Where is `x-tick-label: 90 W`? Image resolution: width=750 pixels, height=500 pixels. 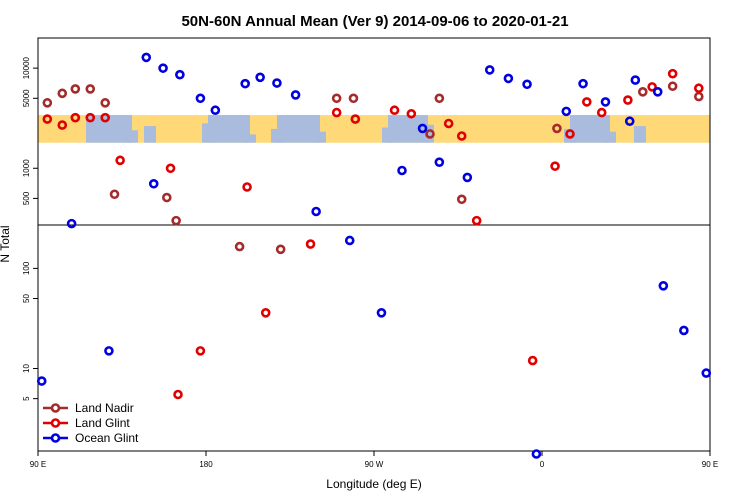
x-tick-label: 90 W is located at coordinates (374, 464).